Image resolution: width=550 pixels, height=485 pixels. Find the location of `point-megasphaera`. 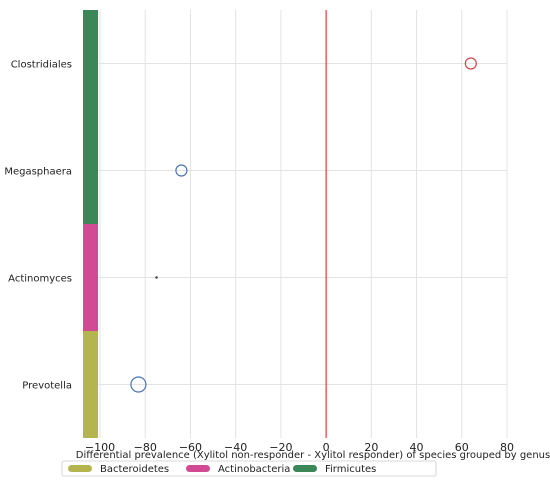

point-megasphaera is located at coordinates (181, 170).